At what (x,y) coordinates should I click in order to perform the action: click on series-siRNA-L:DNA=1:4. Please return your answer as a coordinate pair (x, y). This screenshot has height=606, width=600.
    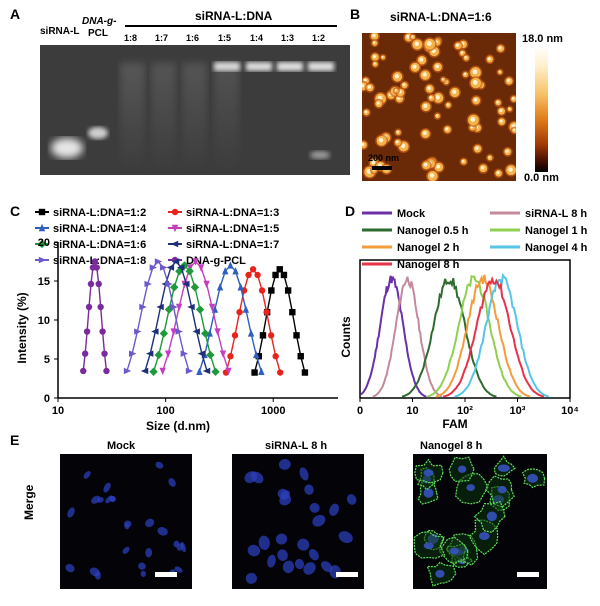
    Looking at the image, I should click on (230, 318).